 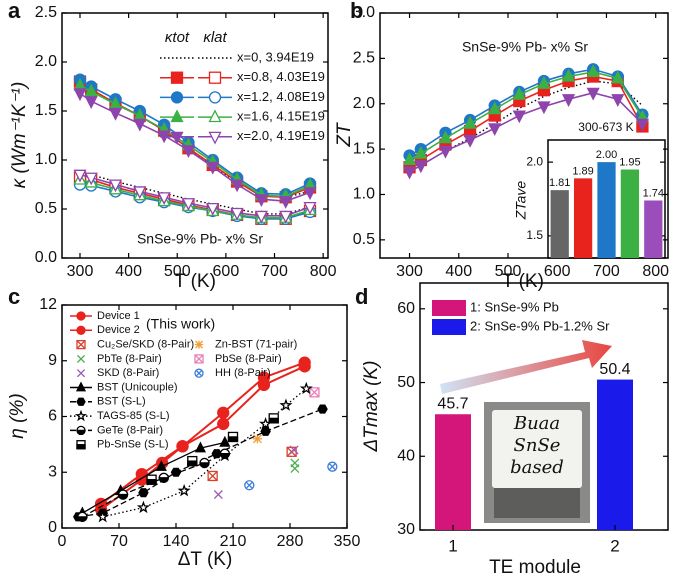 I want to click on x-tick-label: 2, so click(x=614, y=545).